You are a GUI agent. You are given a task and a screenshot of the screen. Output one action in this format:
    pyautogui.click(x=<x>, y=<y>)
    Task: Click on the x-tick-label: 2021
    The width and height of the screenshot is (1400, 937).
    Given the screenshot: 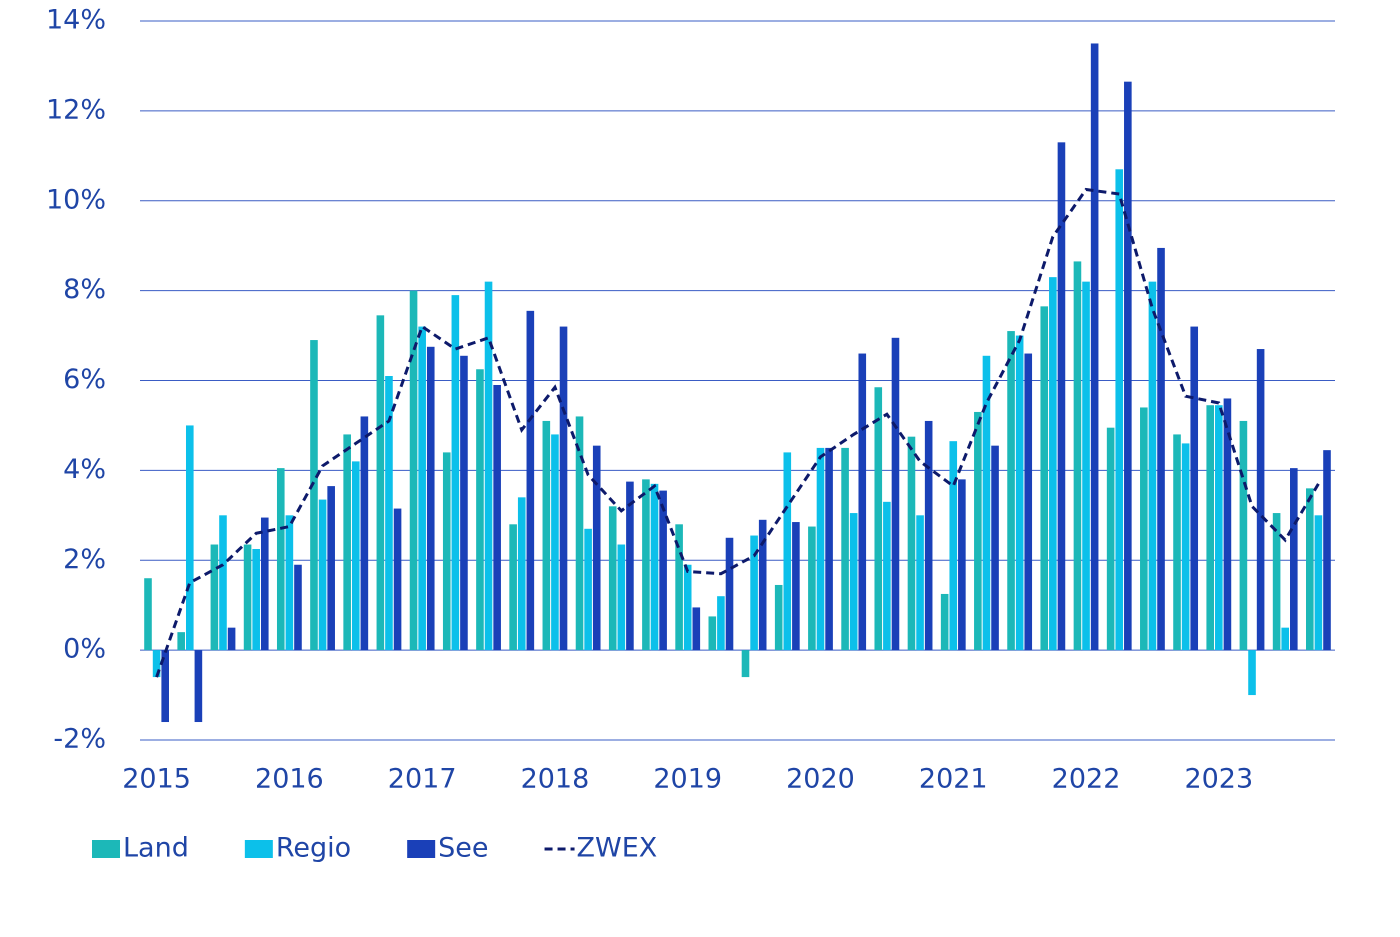 What is the action you would take?
    pyautogui.click(x=953, y=779)
    